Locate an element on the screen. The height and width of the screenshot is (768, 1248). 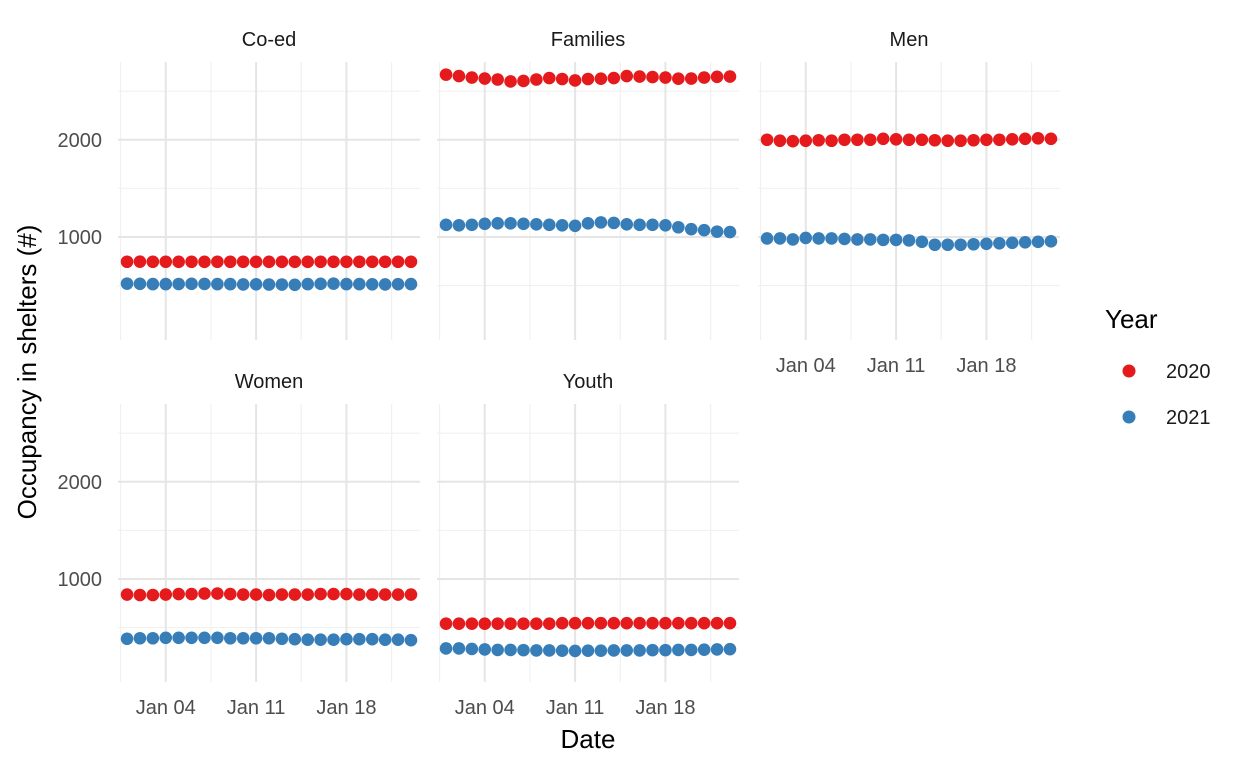
panel-youth: Youth Jan 04 Jan 11 Jan 18 is located at coordinates (588, 545).